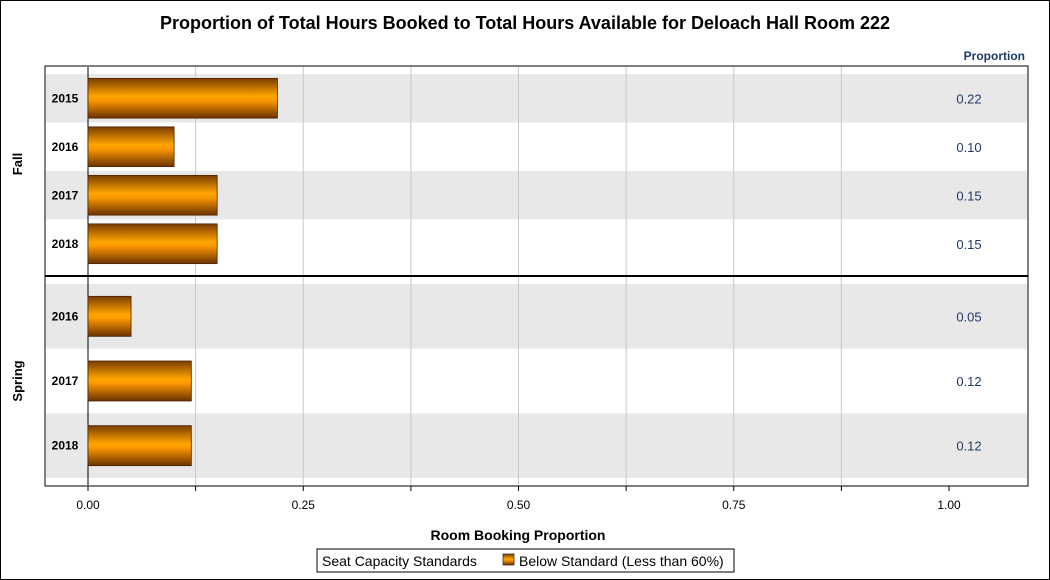 Image resolution: width=1050 pixels, height=580 pixels. I want to click on stat-column-header: Proportion, so click(994, 56).